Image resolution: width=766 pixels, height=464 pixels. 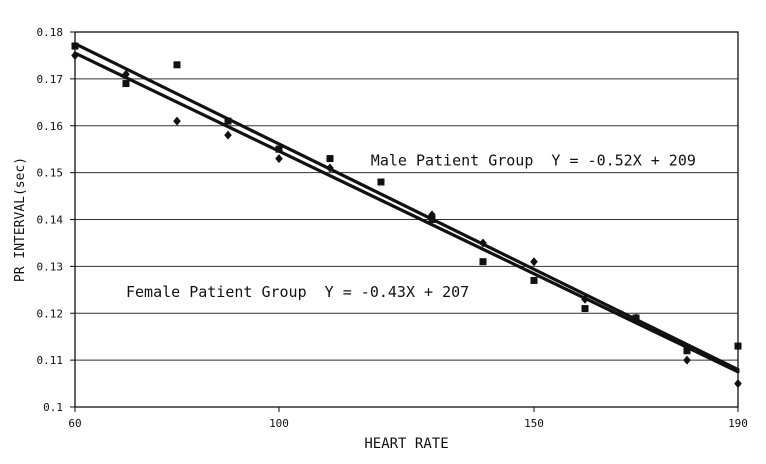 I want to click on y-tick-label: 0.12, so click(x=50, y=313).